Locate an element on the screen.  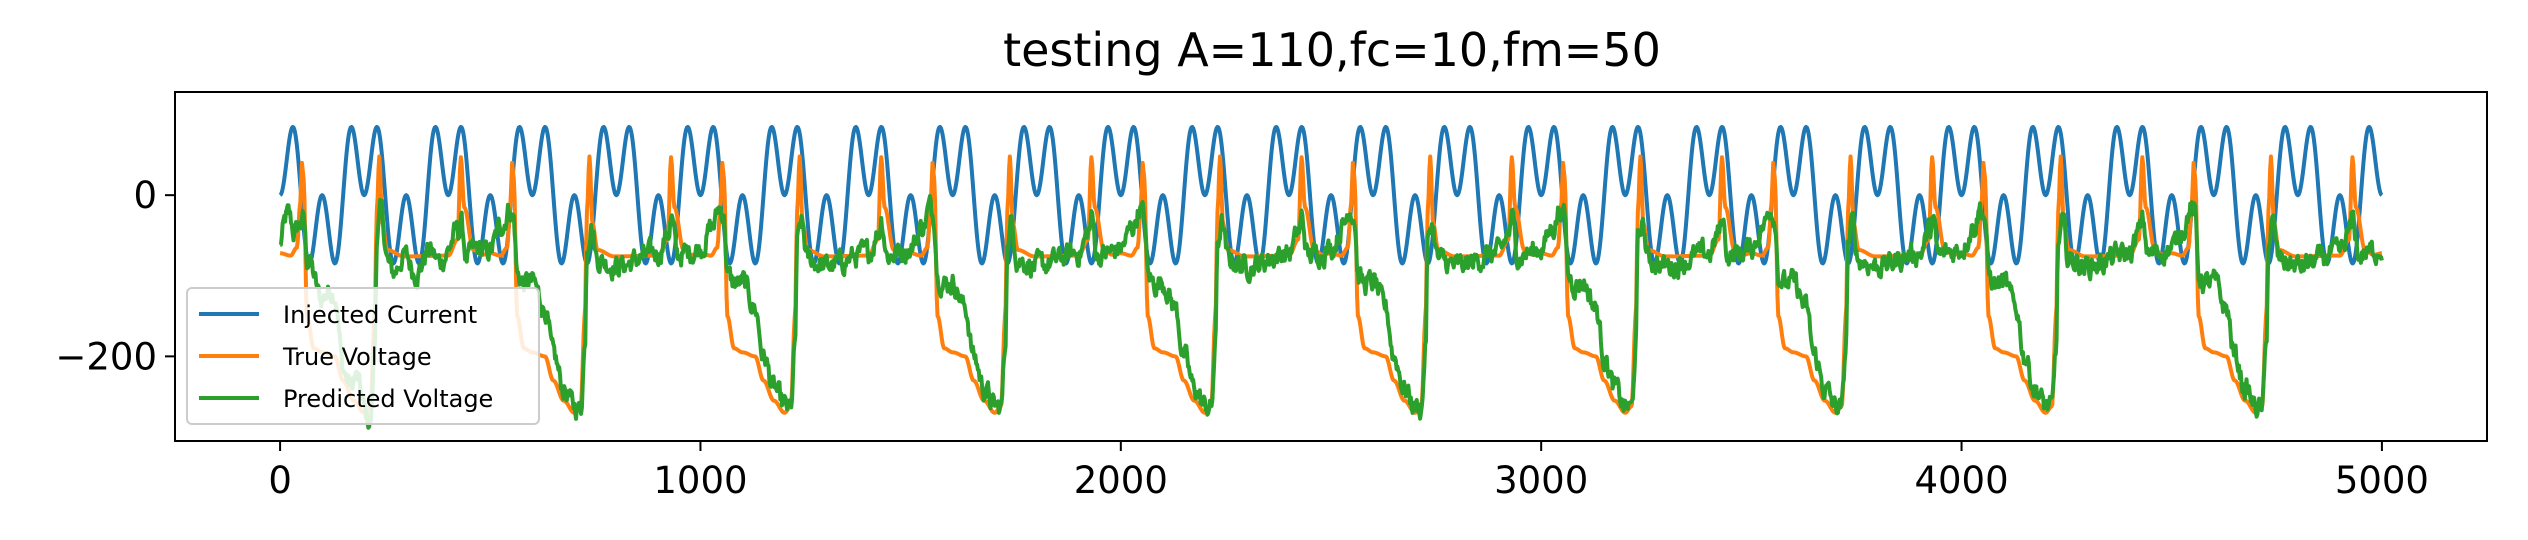
x-tick-label: 4000 is located at coordinates (1961, 480).